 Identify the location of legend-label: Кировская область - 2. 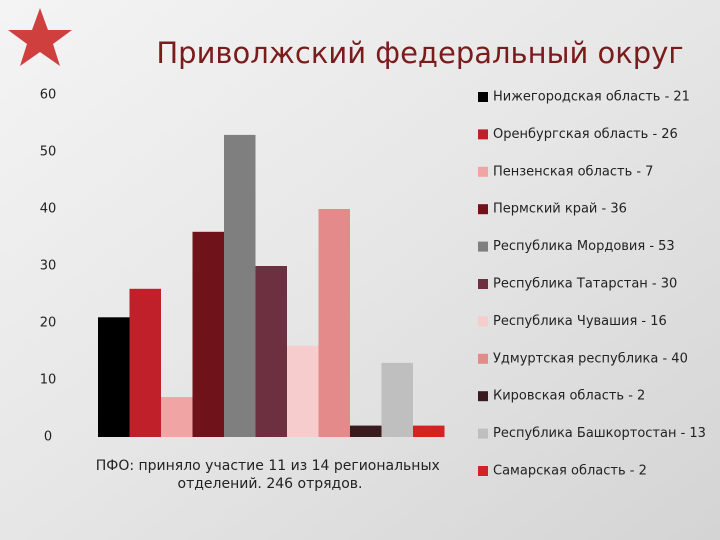
(569, 396).